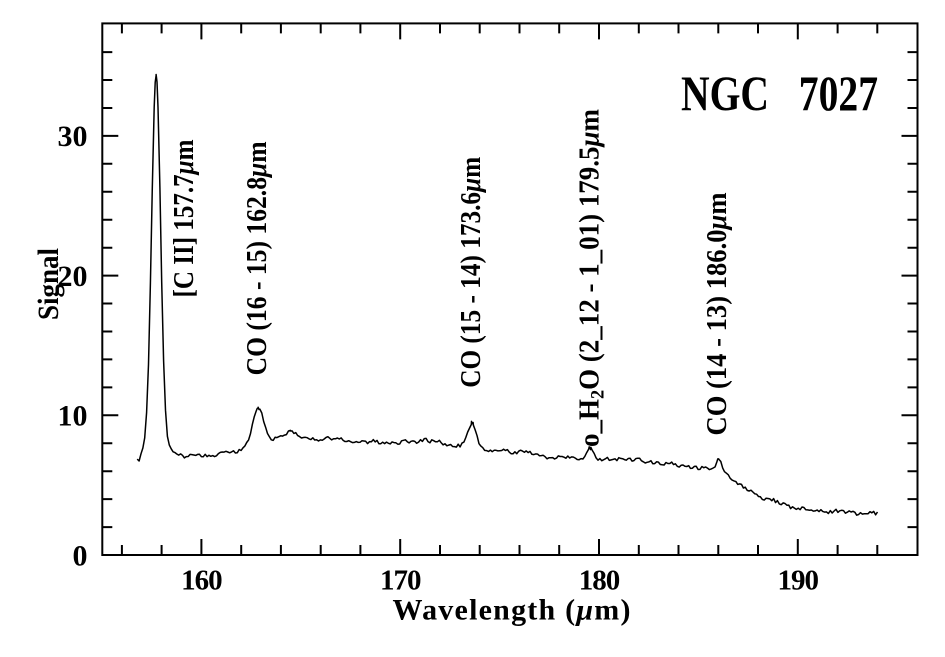  What do you see at coordinates (779, 93) in the screenshot?
I see `svg-text: NGC 7027` at bounding box center [779, 93].